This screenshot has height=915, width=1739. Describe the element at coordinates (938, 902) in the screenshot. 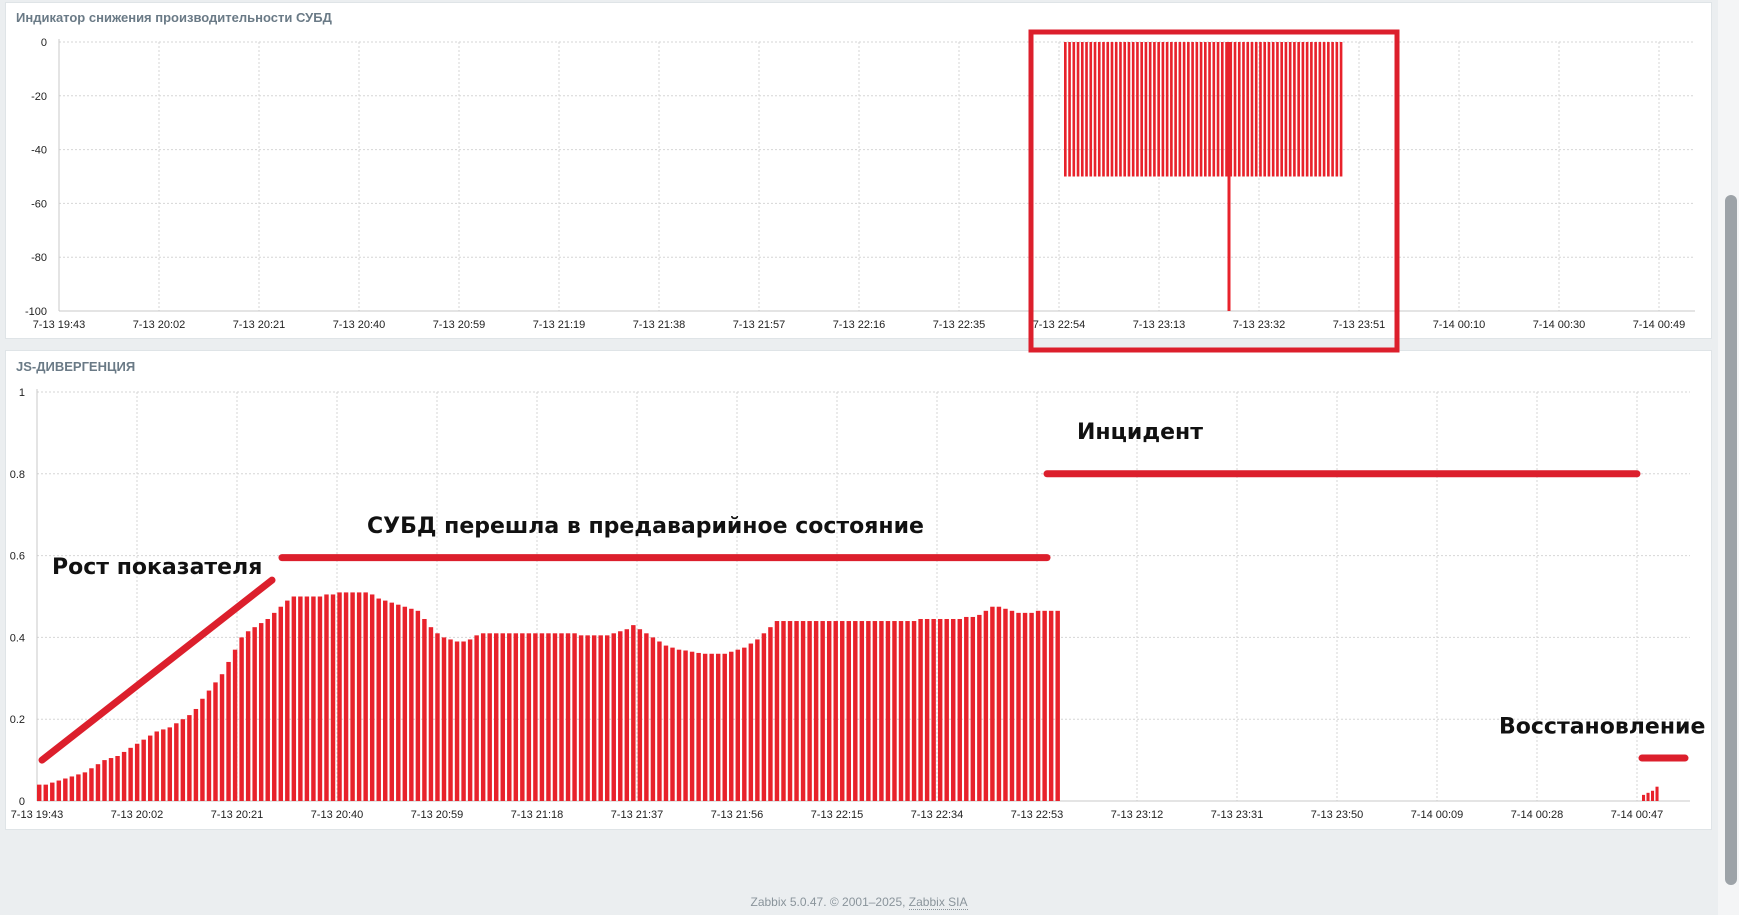

I see `zabbix-sia-link: Zabbix SIA` at that location.